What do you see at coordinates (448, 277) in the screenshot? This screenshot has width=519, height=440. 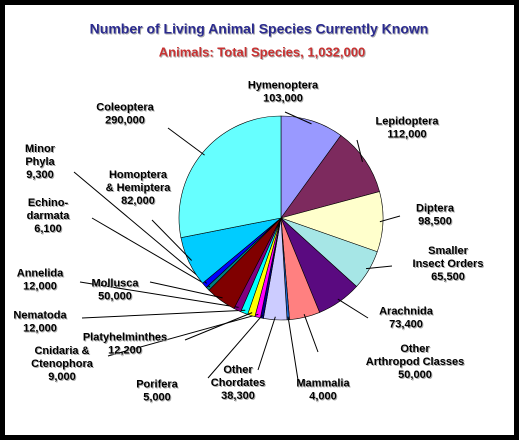 I see `value-label: 65,500` at bounding box center [448, 277].